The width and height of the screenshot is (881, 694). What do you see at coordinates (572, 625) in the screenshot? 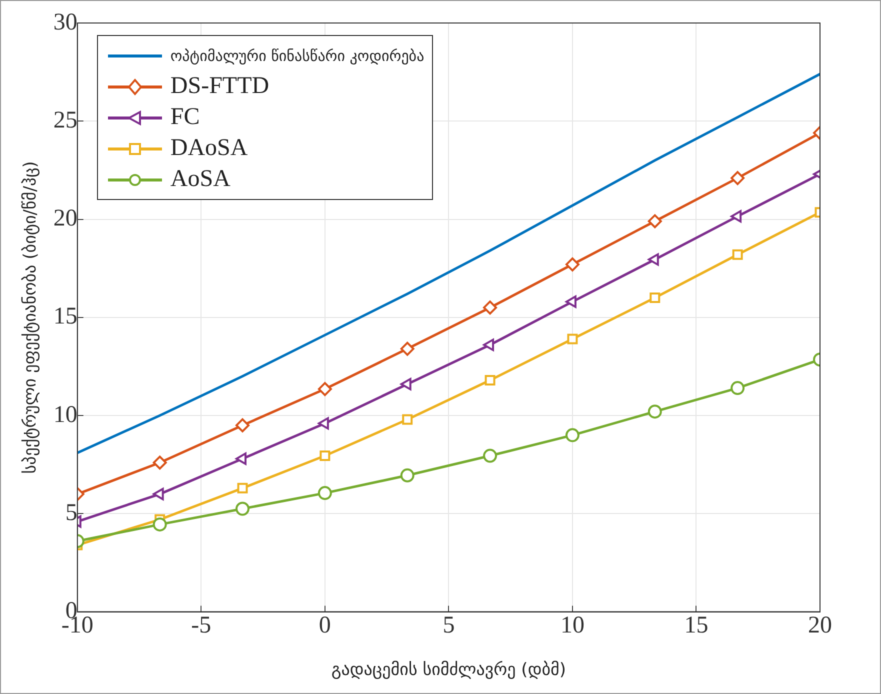
I see `x-tick-label: 10` at bounding box center [572, 625].